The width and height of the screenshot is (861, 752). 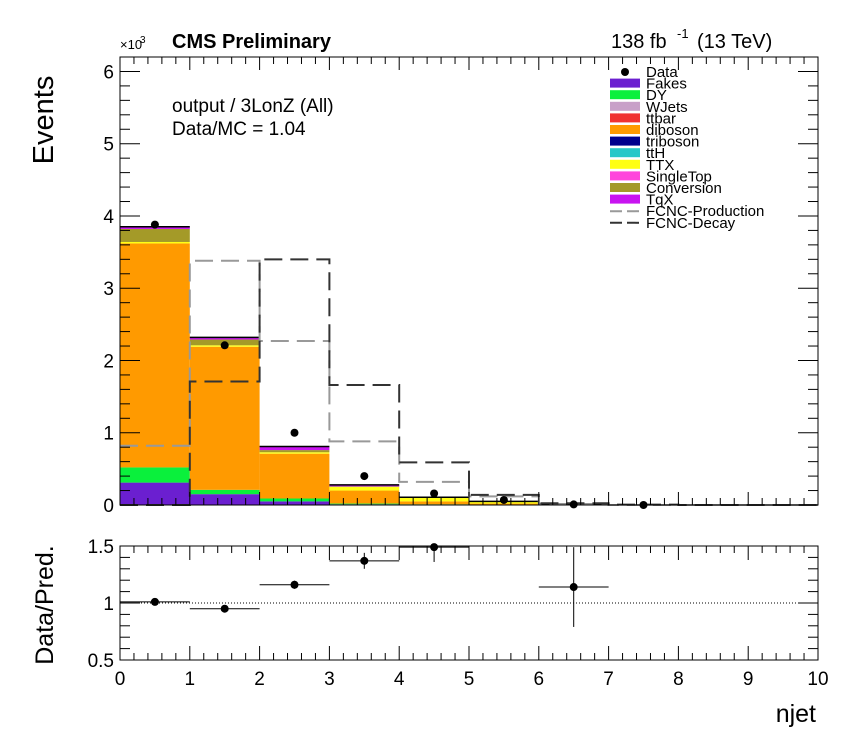 I want to click on x-tick-label: 7, so click(x=608, y=679).